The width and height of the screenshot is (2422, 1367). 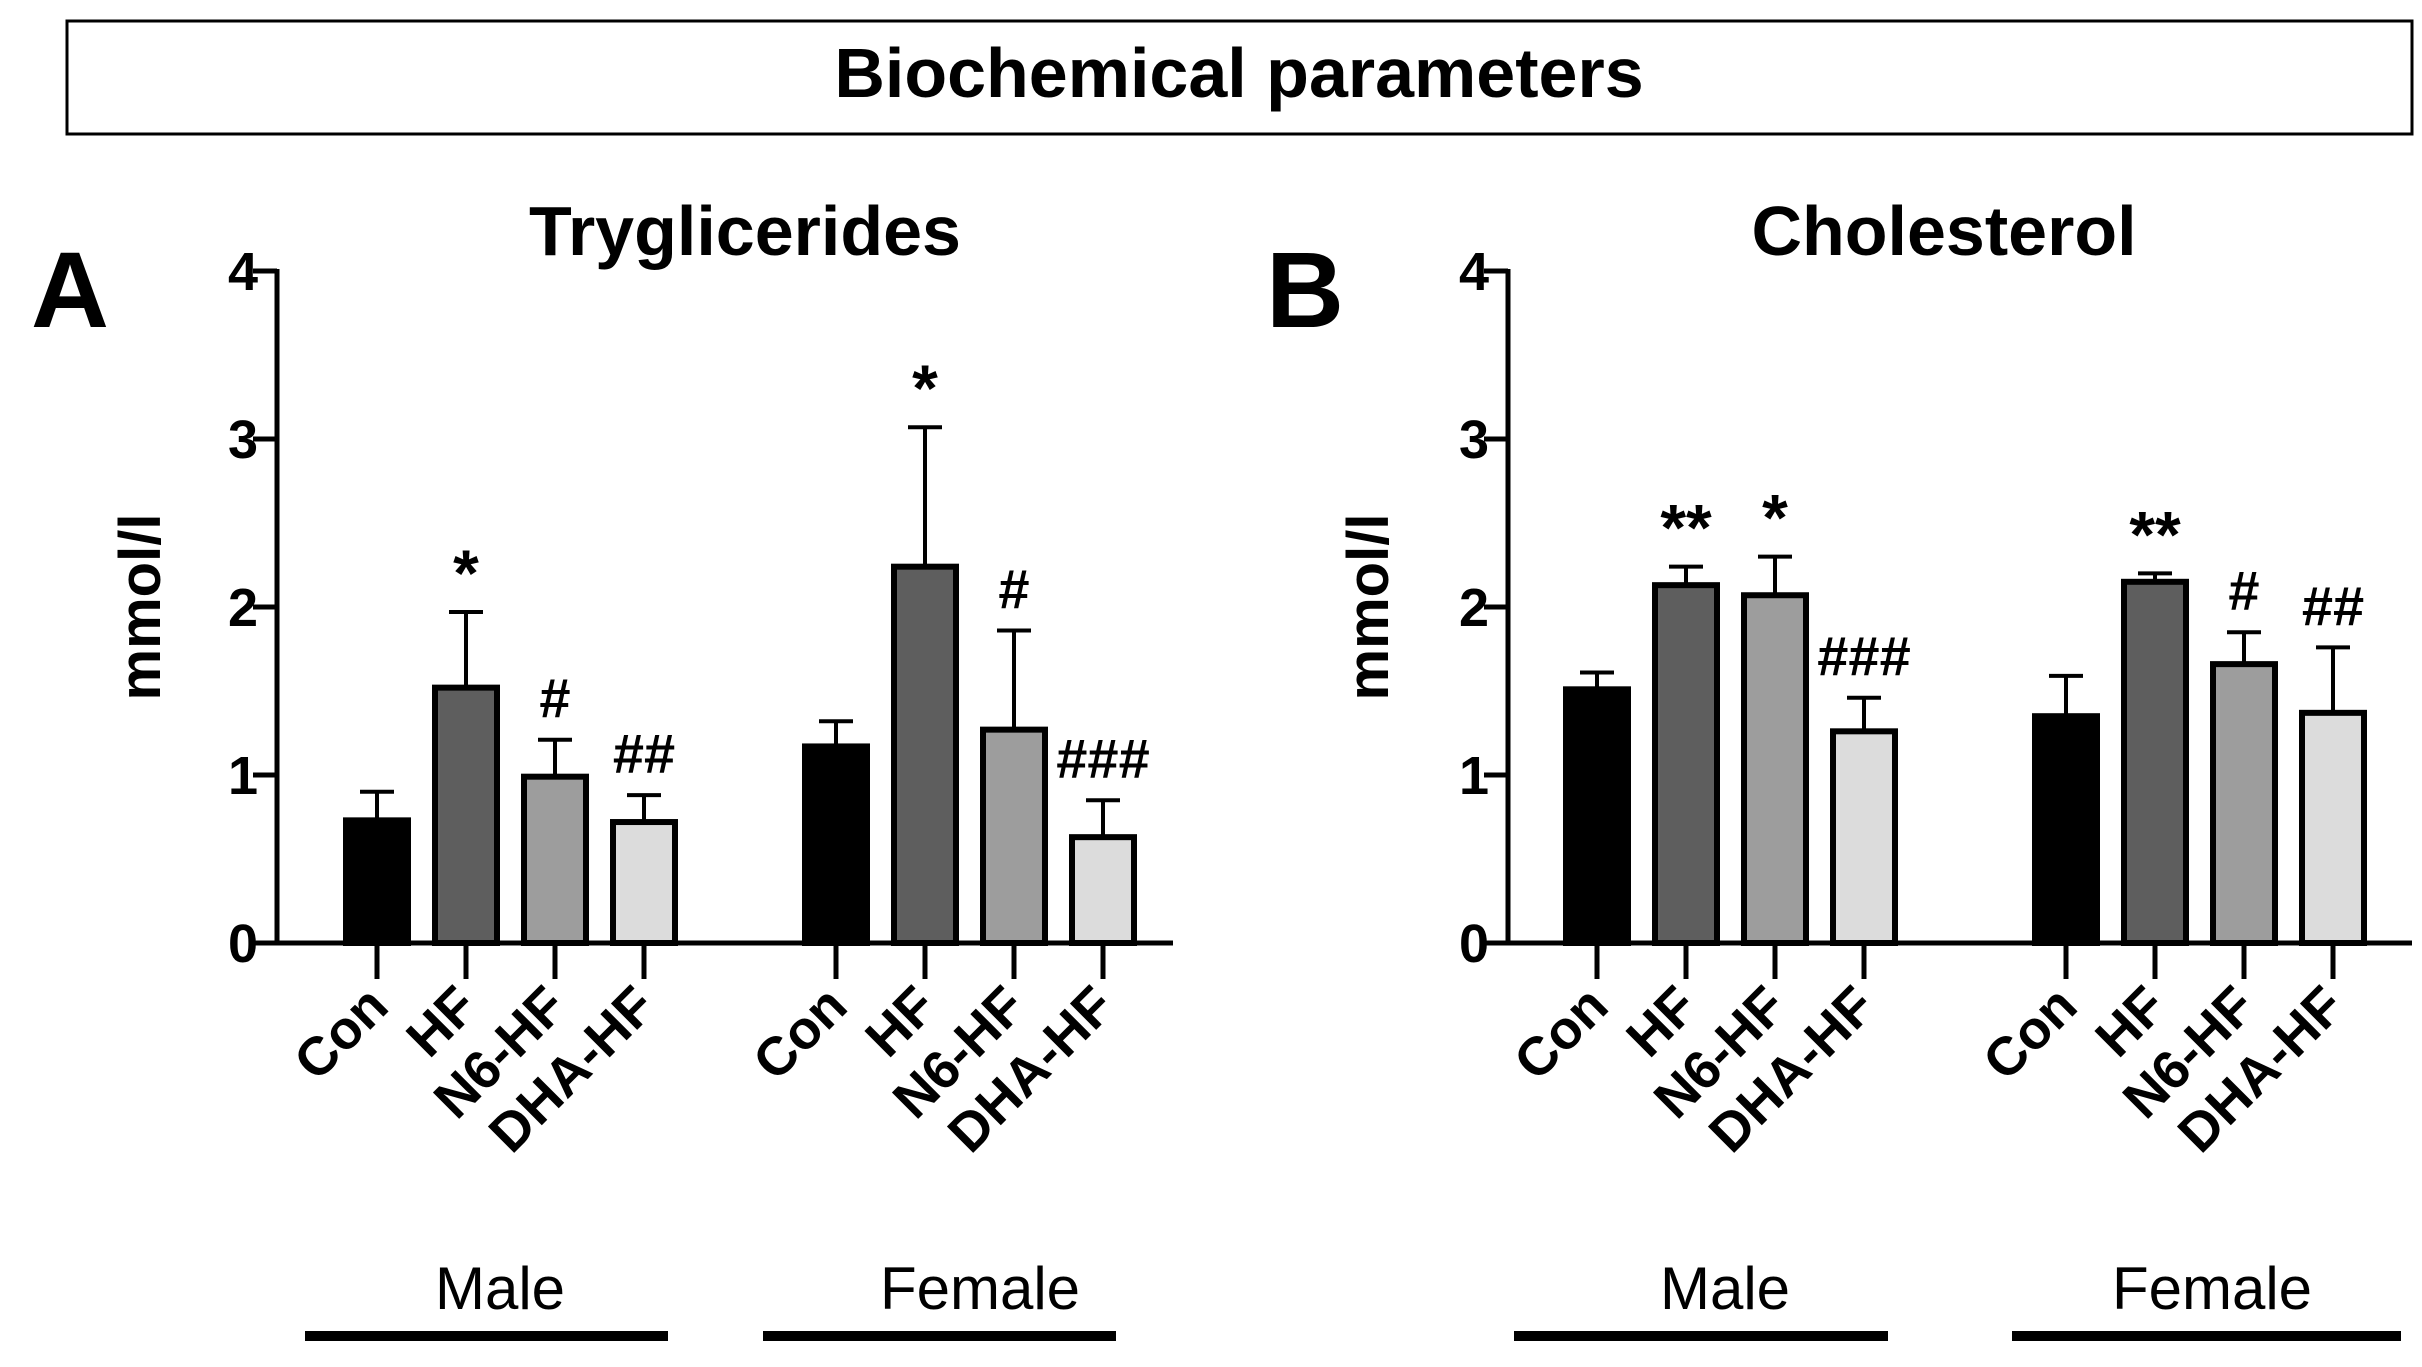 I want to click on panel-b-female-con-bar, so click(x=2066, y=830).